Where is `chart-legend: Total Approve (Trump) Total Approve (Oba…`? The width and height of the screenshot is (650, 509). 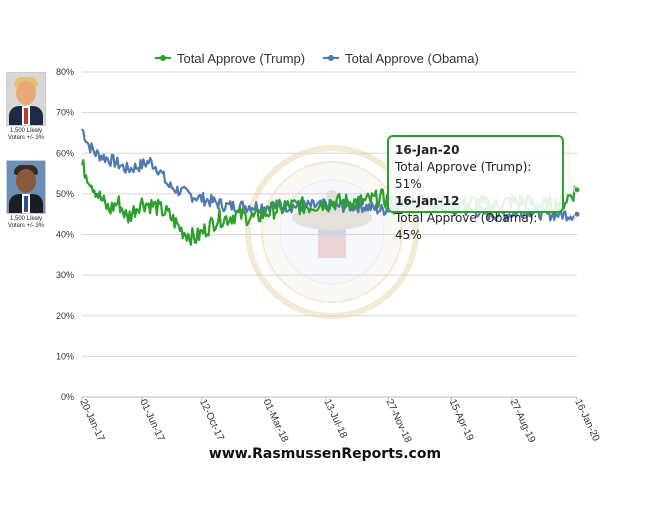
chart-legend: Total Approve (Trump) Total Approve (Oba… is located at coordinates (317, 58).